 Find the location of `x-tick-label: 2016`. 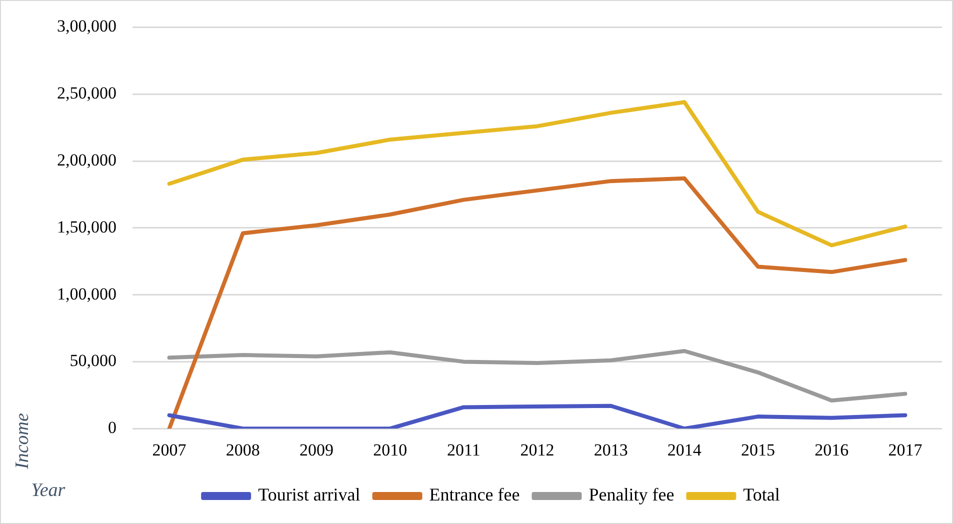

x-tick-label: 2016 is located at coordinates (831, 450).